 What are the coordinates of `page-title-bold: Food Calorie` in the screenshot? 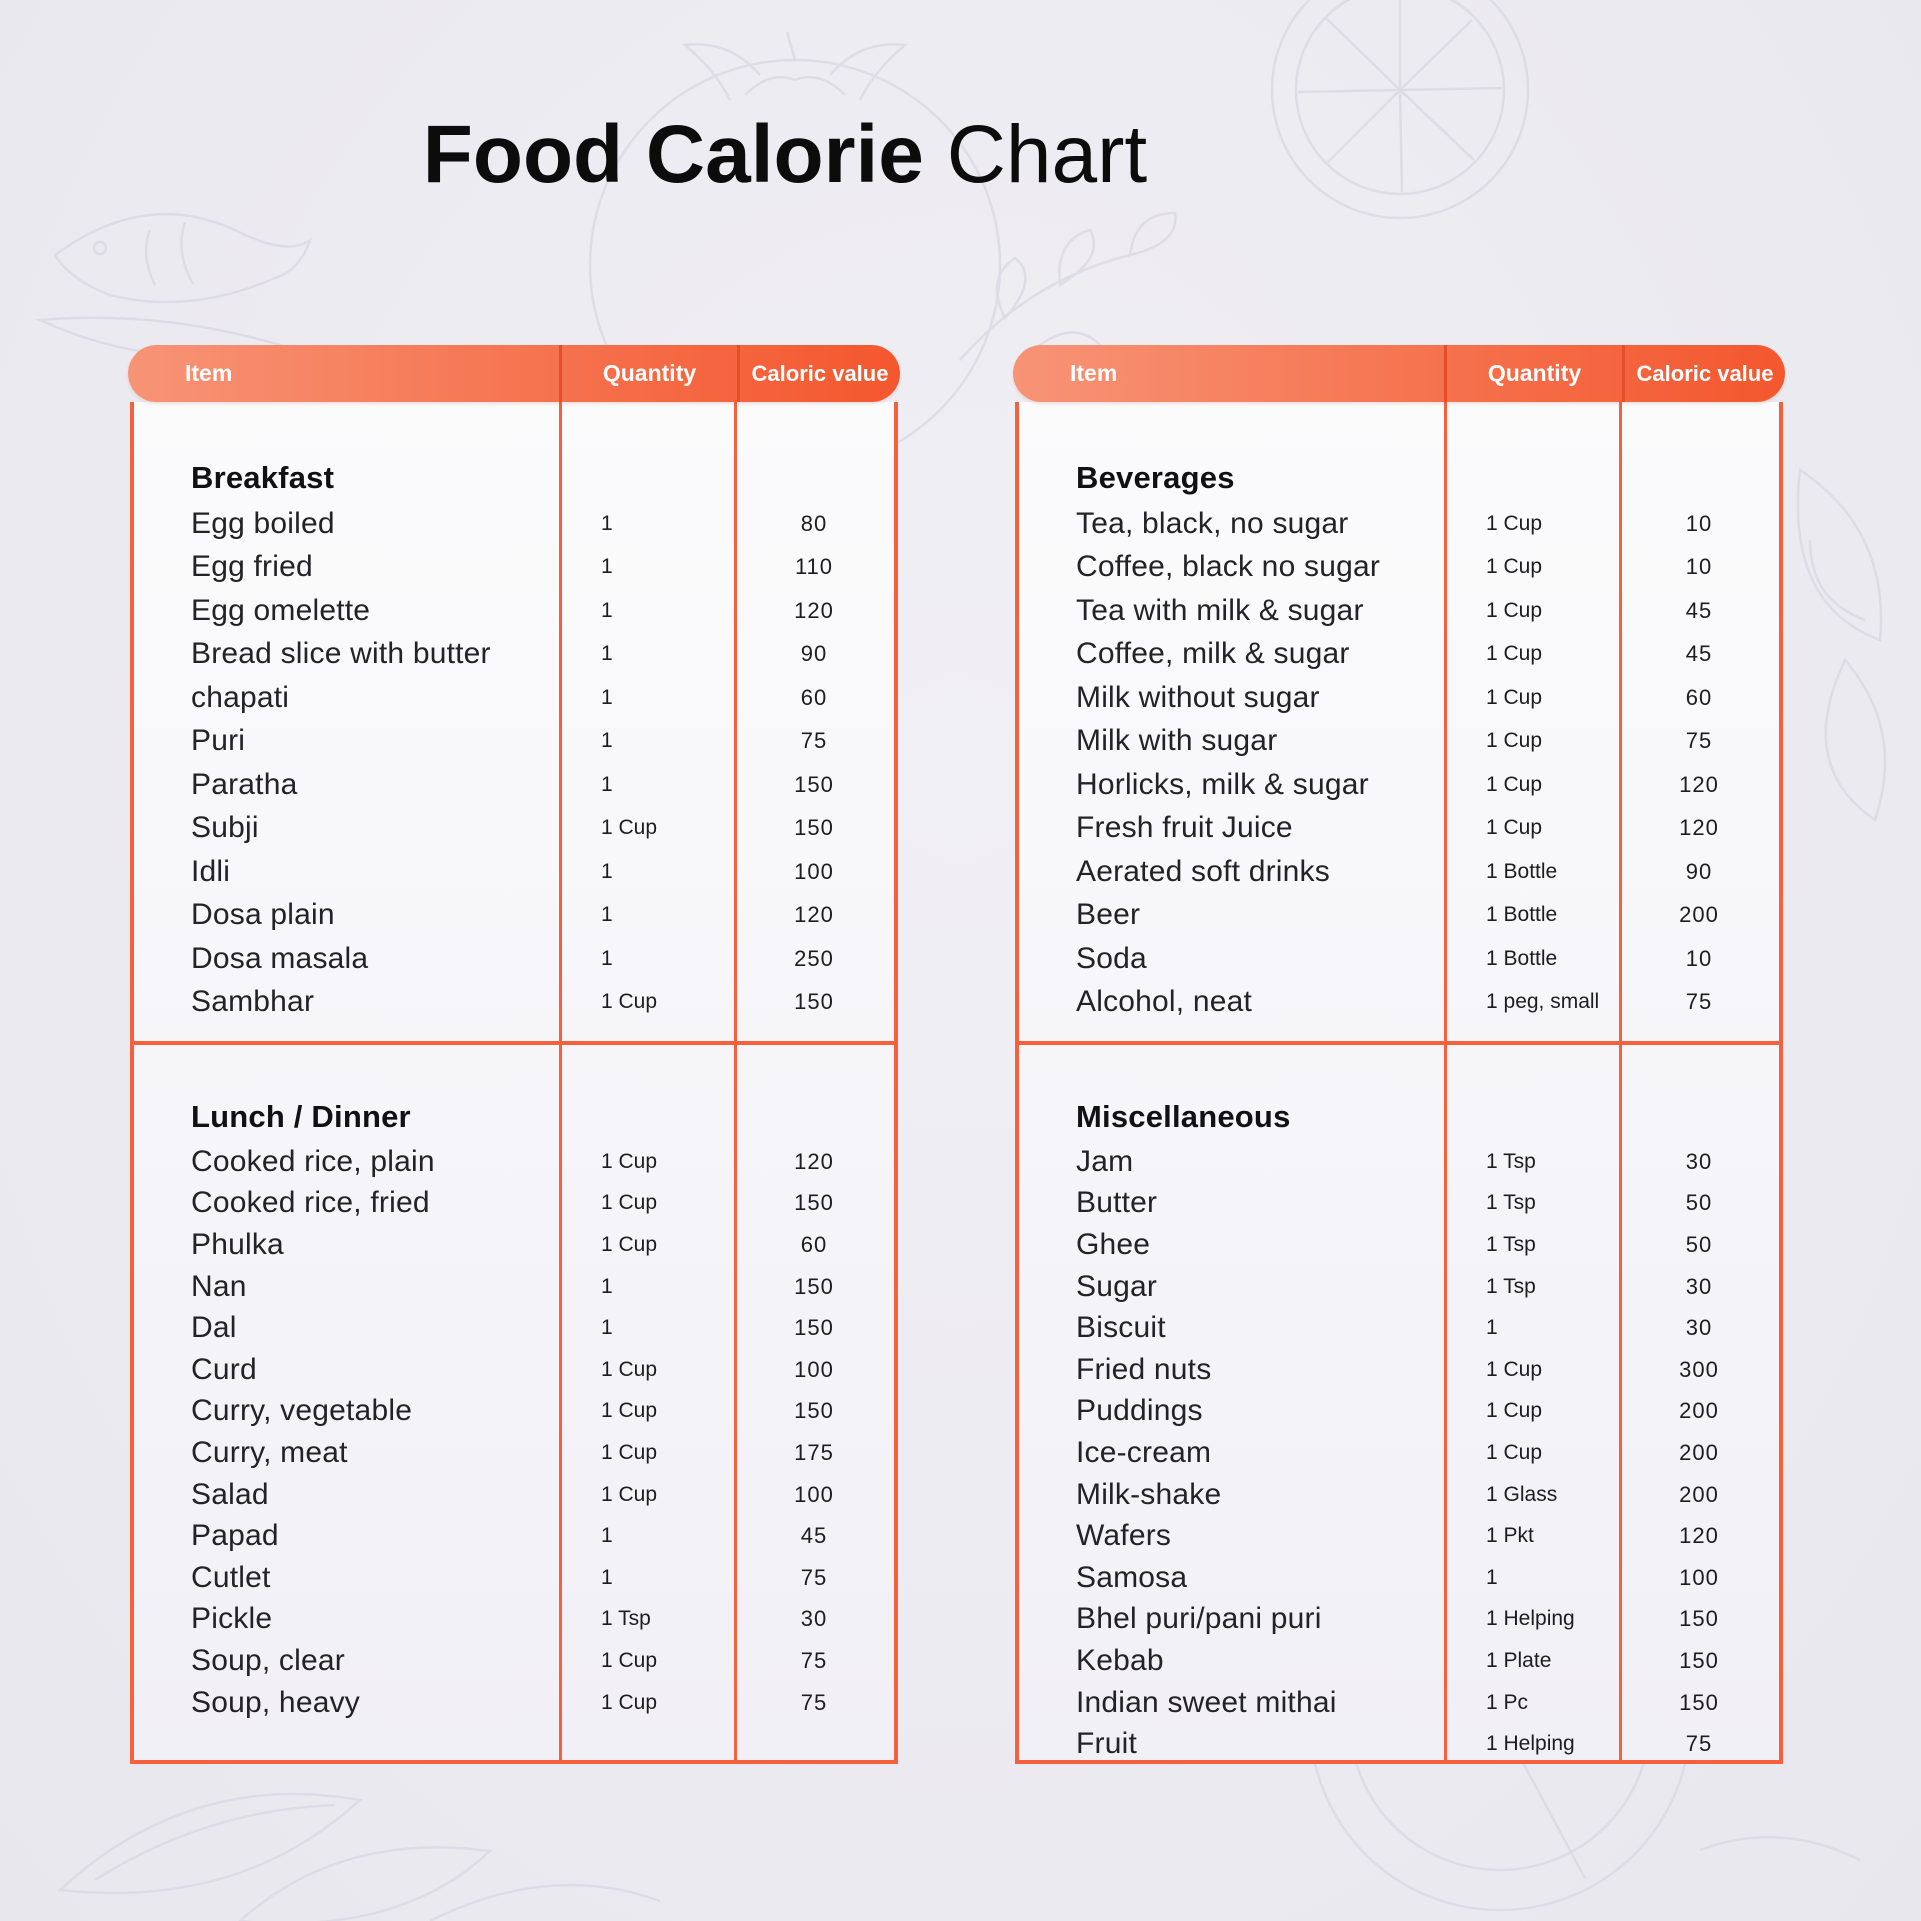 It's located at (673, 154).